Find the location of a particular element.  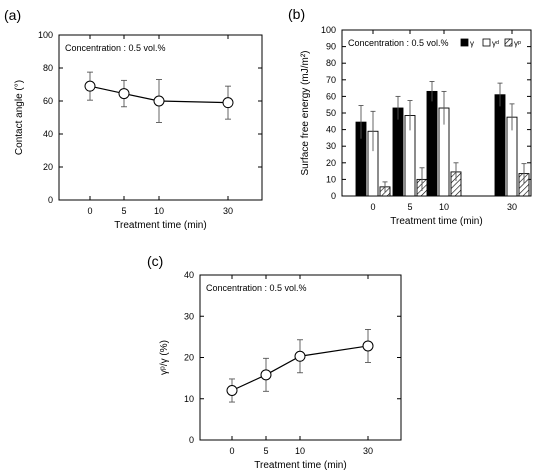

plot-frame is located at coordinates (160, 117).